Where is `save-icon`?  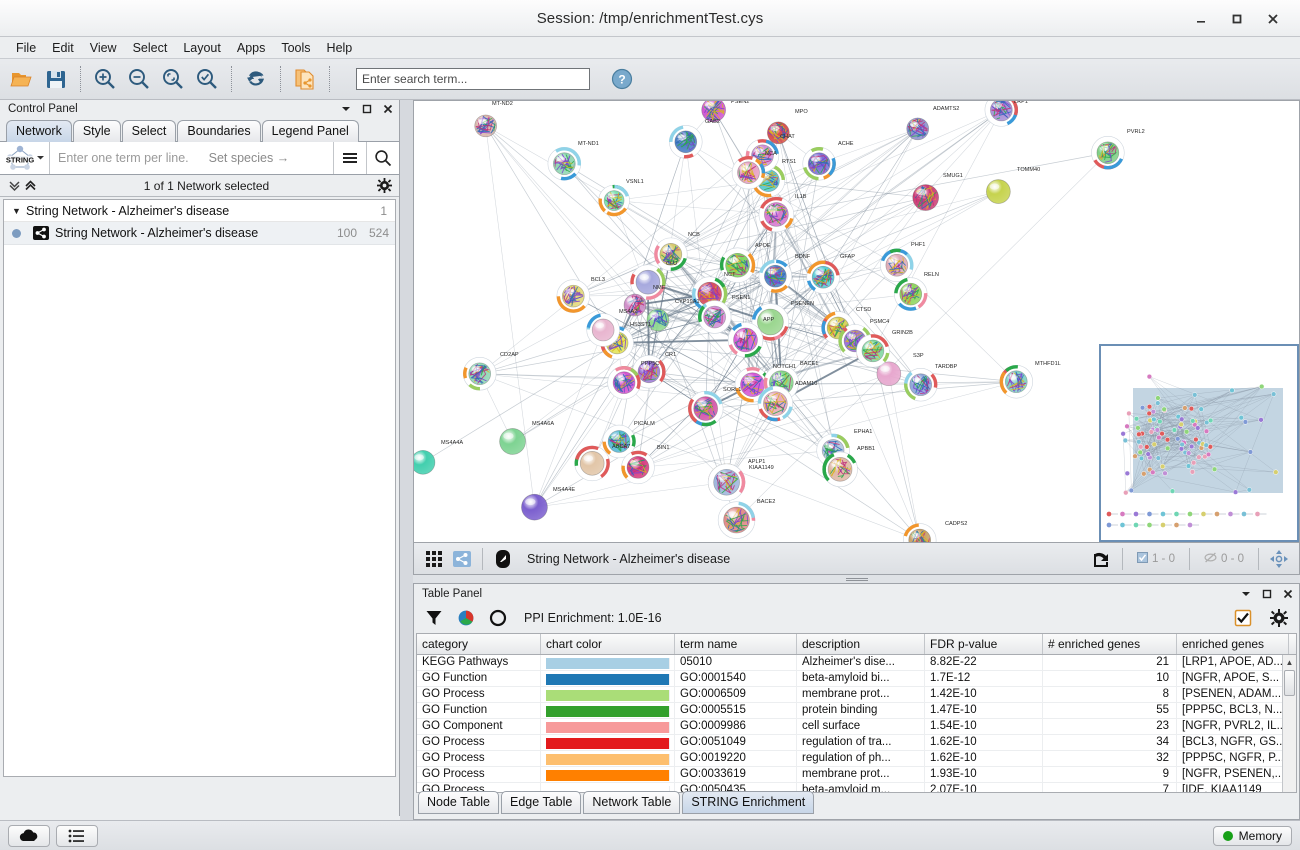
save-icon is located at coordinates (56, 79).